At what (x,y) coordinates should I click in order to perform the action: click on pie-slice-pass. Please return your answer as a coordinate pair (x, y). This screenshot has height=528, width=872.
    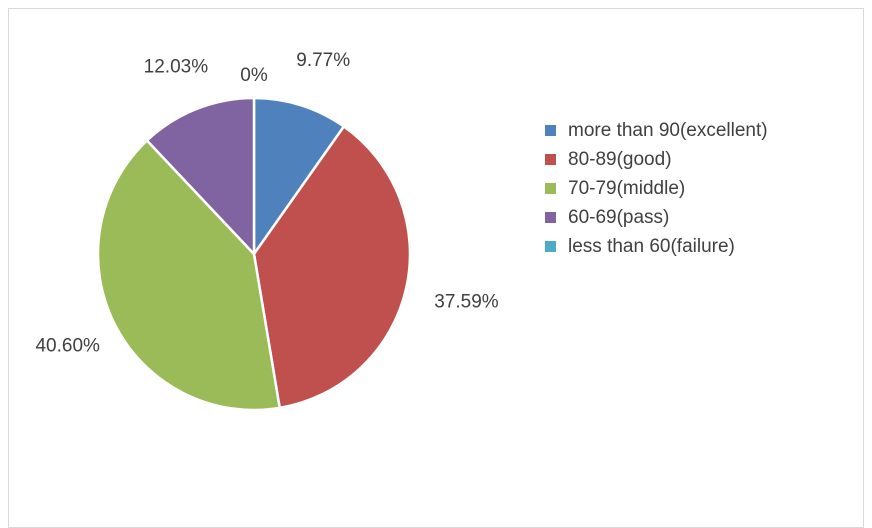
    Looking at the image, I should click on (200, 176).